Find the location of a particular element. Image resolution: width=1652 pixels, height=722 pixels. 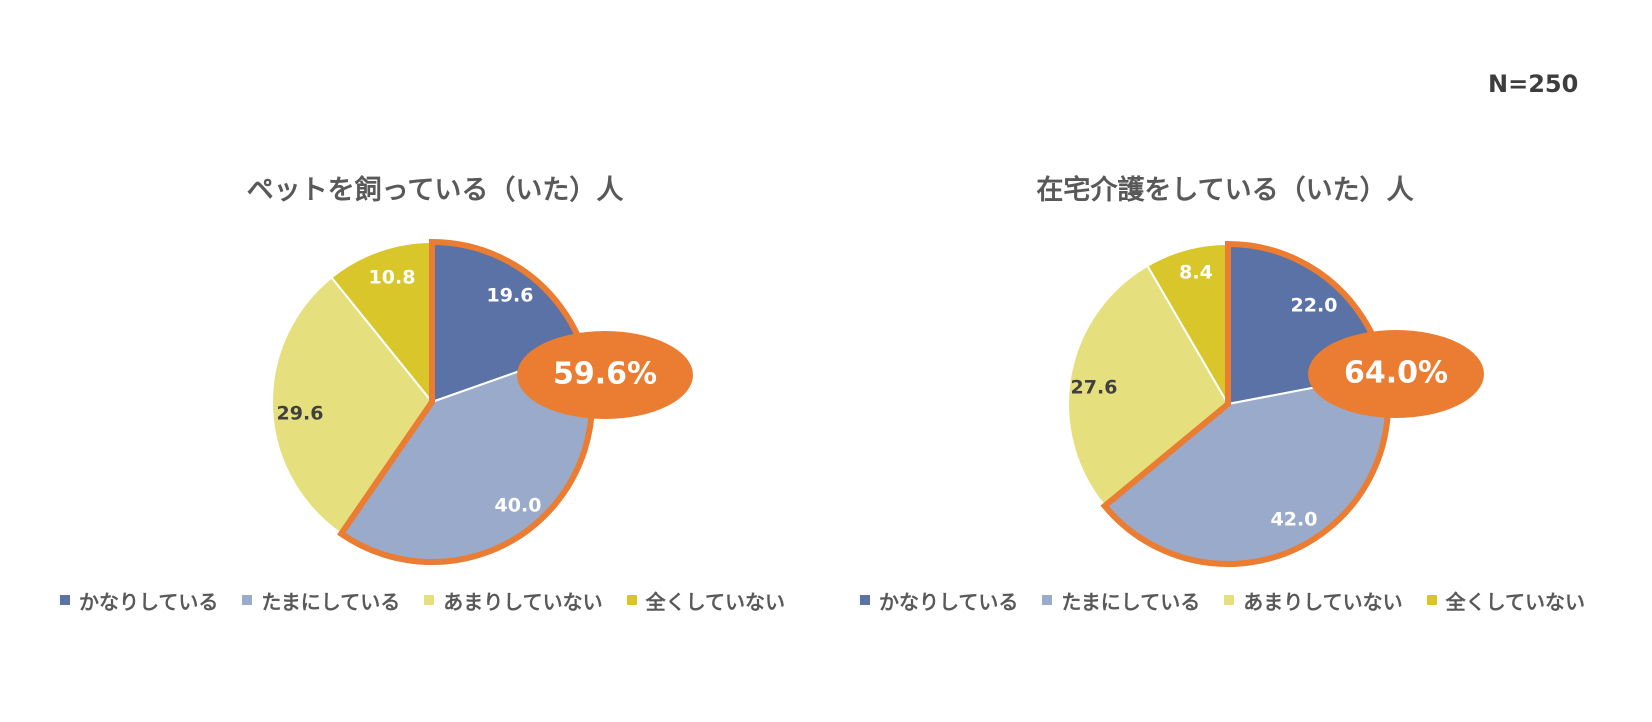

legend-item-0-0: かなりしている is located at coordinates (139, 600).